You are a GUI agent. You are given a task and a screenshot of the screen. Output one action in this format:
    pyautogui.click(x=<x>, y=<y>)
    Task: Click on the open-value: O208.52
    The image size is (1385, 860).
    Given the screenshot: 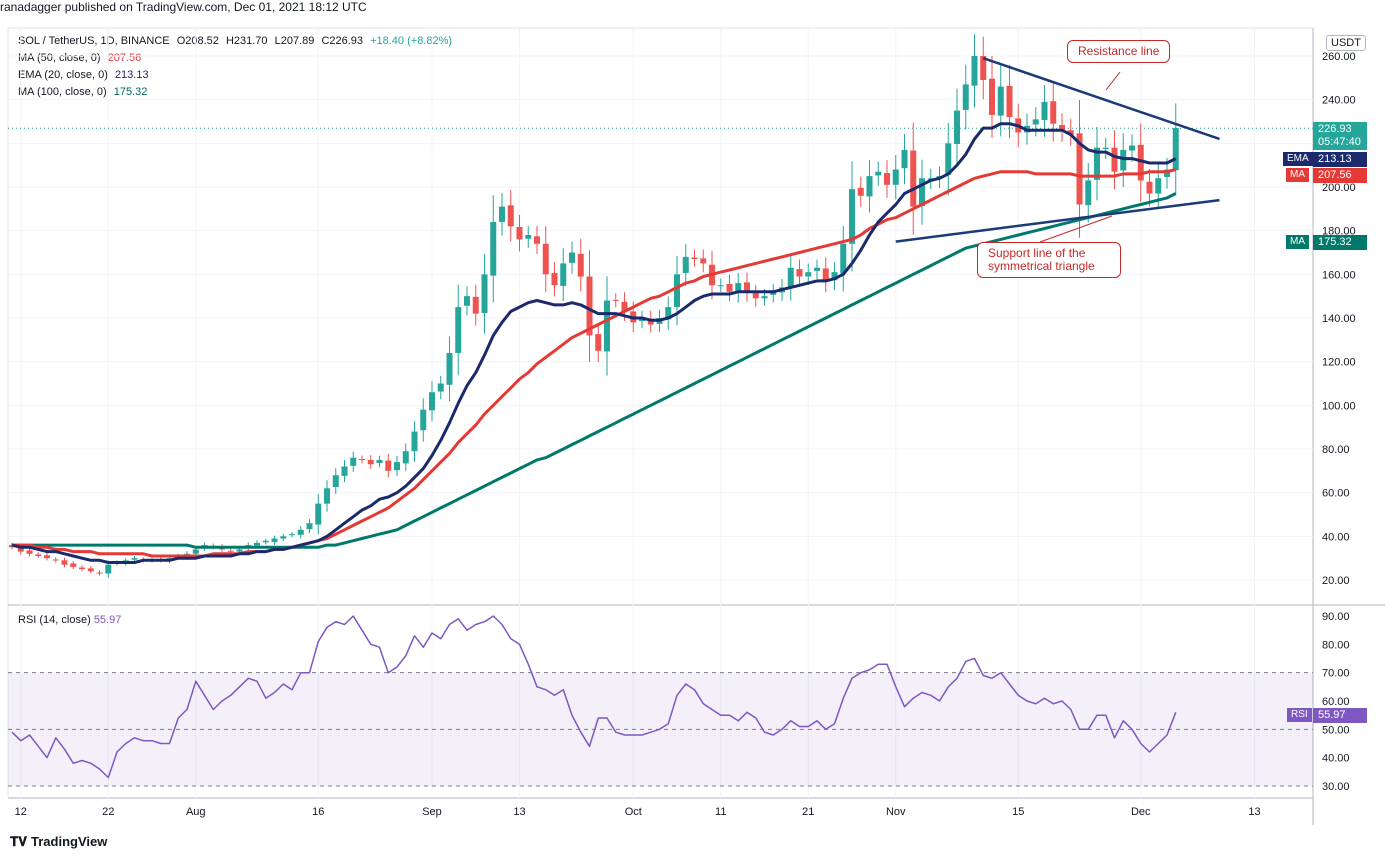 What is the action you would take?
    pyautogui.click(x=197, y=41)
    